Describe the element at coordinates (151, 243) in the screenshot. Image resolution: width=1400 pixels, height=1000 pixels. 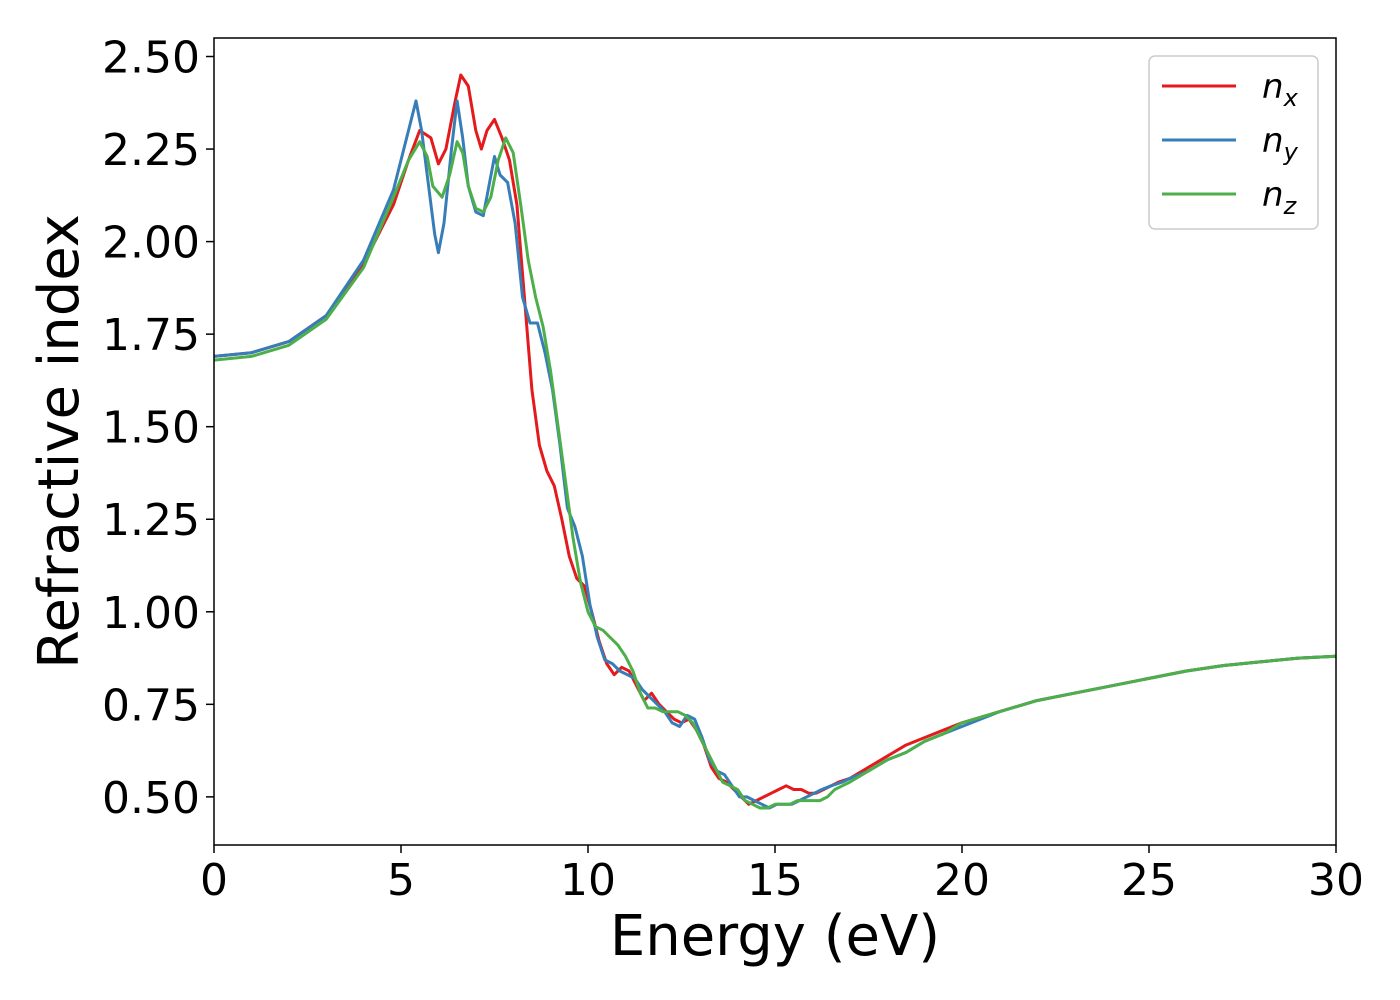
I see `y-tick-label: 2.00` at that location.